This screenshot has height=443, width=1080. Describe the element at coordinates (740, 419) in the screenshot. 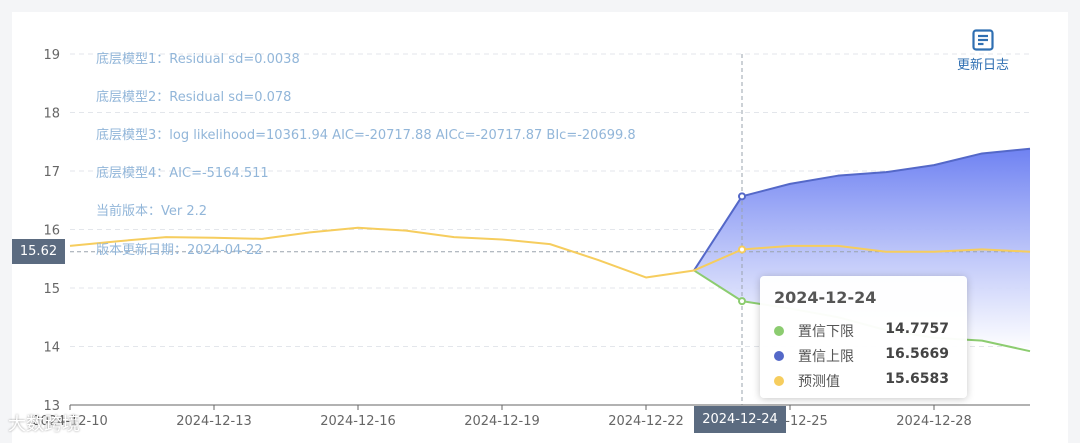

I see `x-axis-pointer-label: 2024-12-24` at that location.